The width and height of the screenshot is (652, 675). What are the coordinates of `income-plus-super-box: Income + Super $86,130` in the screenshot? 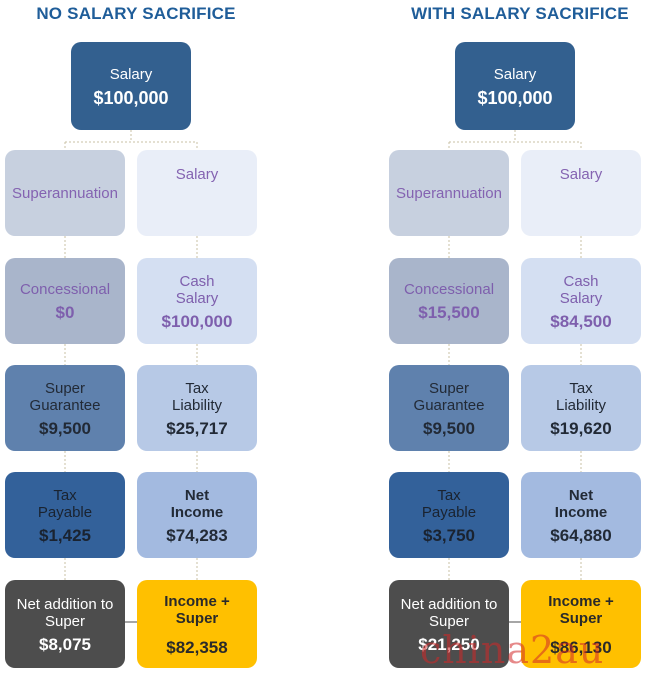 It's located at (581, 624).